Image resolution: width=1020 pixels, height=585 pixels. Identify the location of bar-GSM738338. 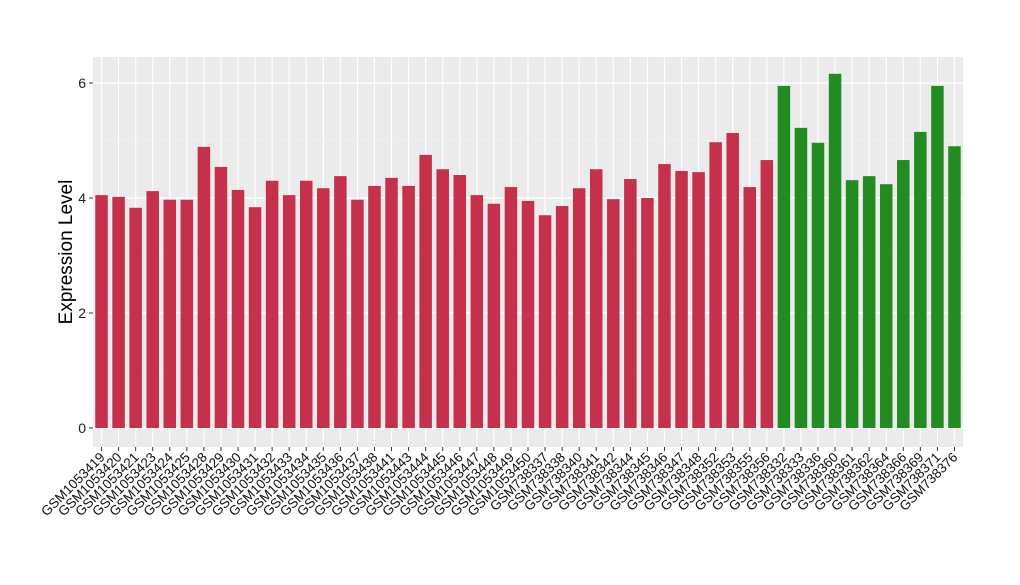
(562, 317).